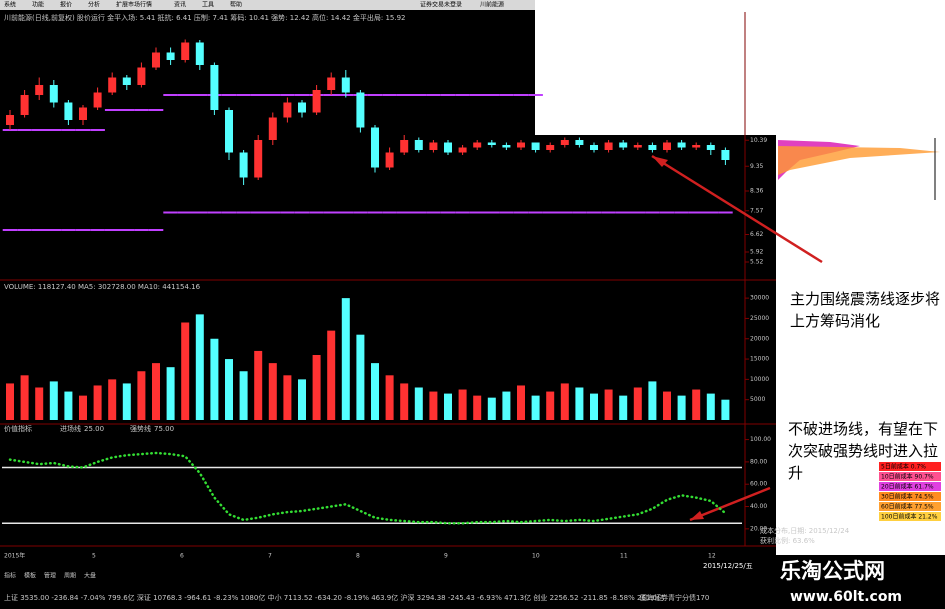  I want to click on chip-label: 10日前成本 90.7%, so click(907, 477).